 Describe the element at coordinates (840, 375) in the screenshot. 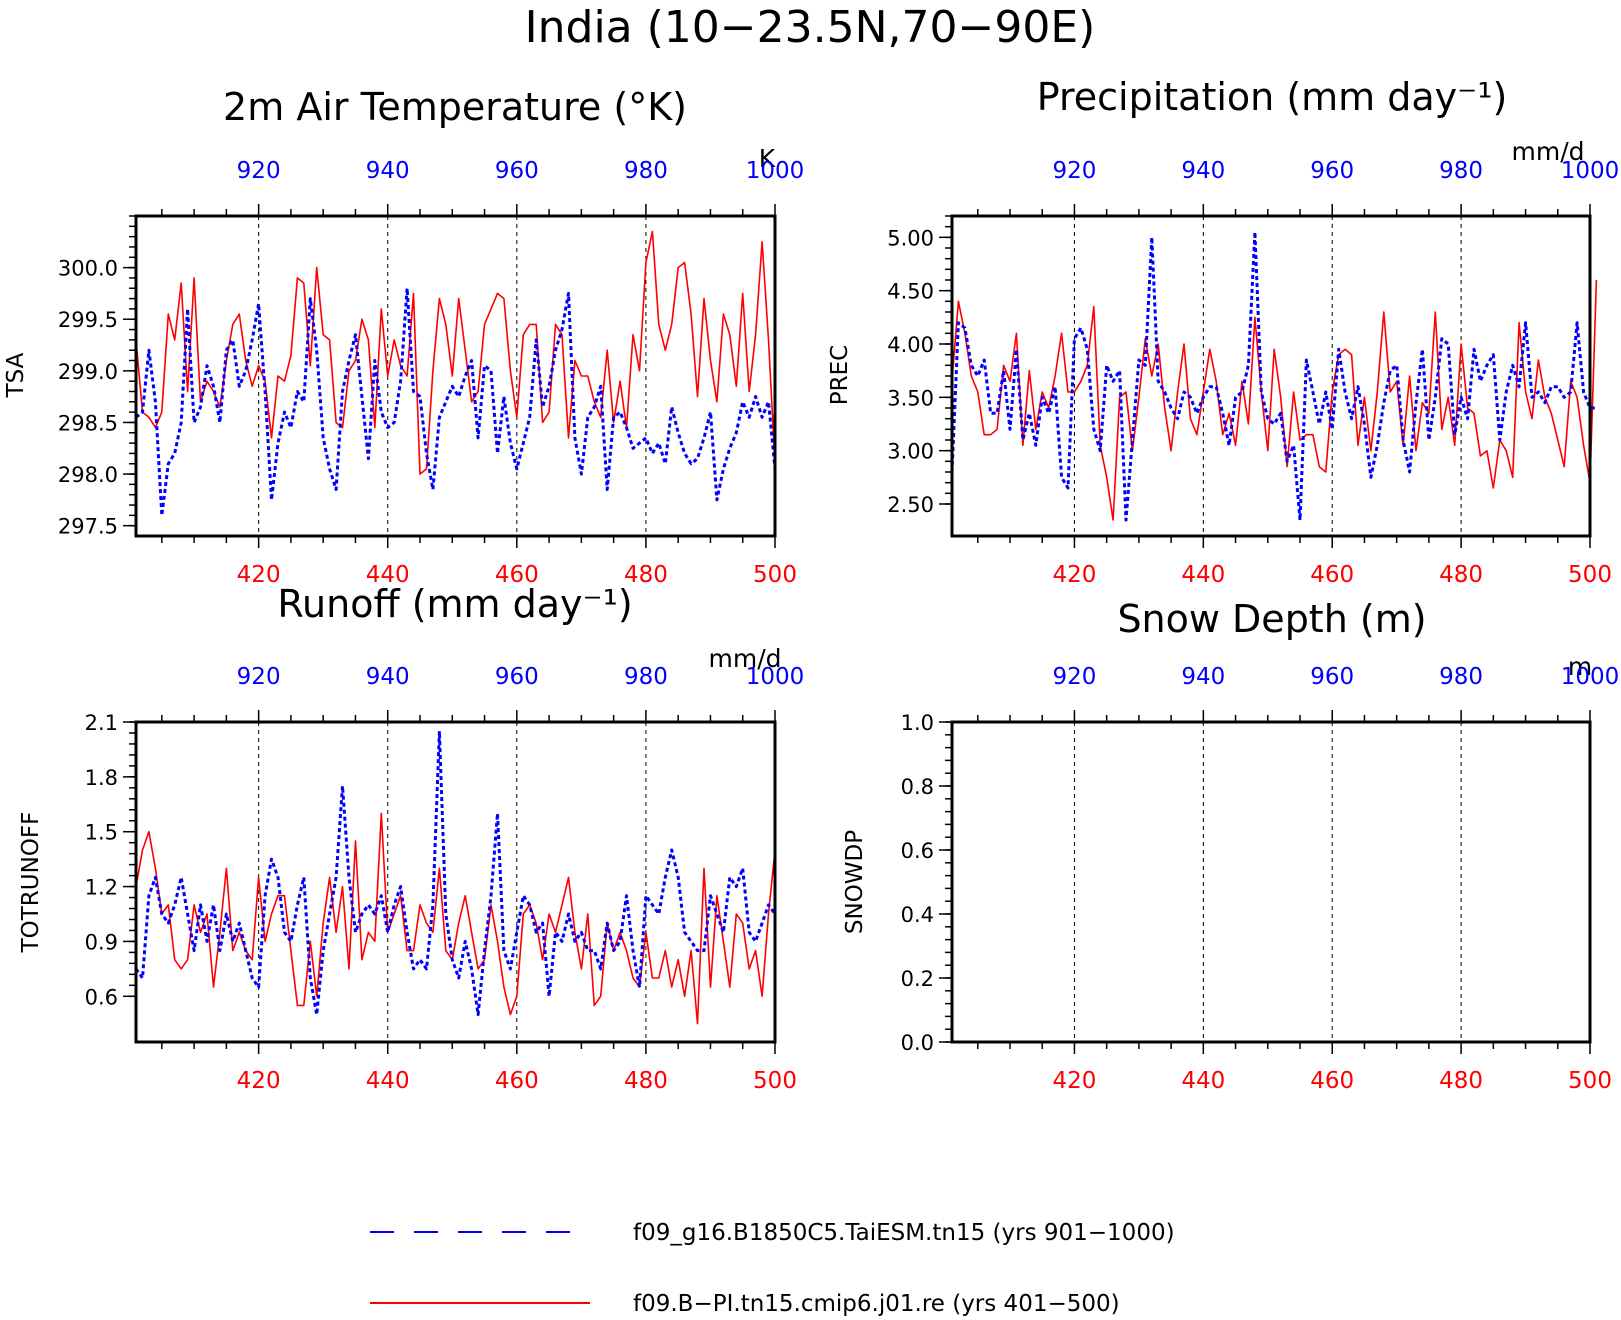

I see `y-axis-label: PREC` at that location.